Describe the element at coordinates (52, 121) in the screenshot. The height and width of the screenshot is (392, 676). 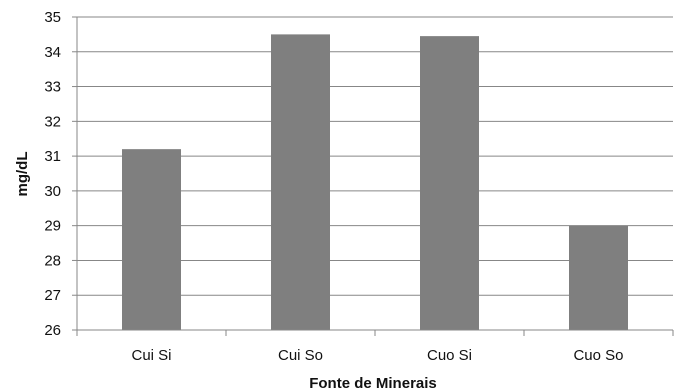
I see `y-tick-label: 32` at that location.